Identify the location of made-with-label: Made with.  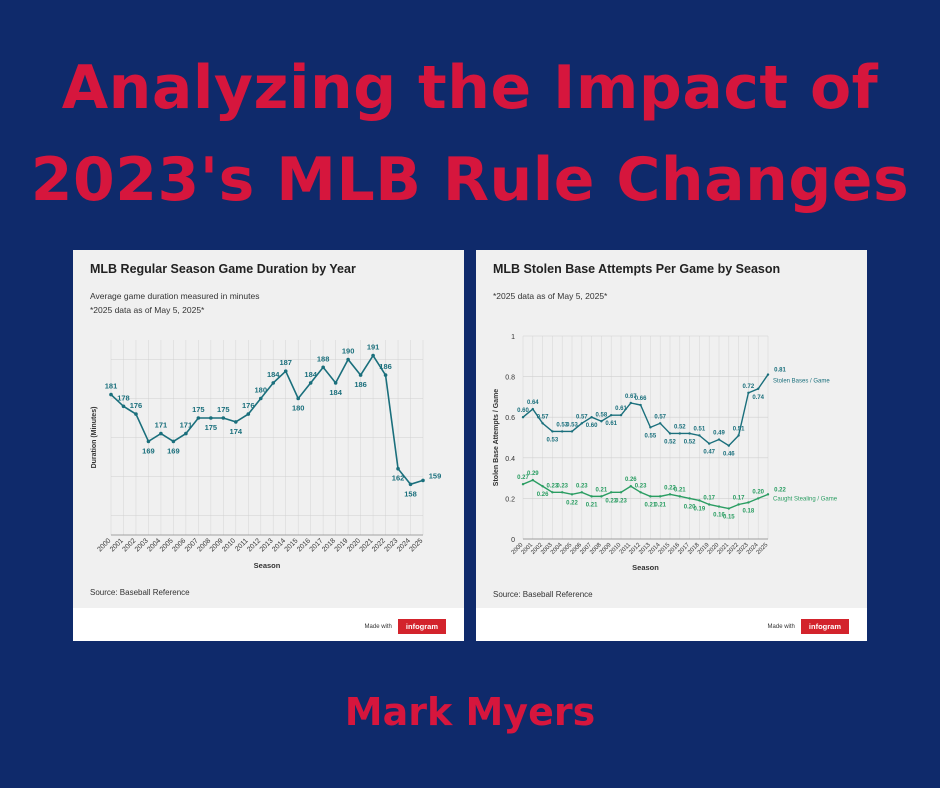
(378, 626).